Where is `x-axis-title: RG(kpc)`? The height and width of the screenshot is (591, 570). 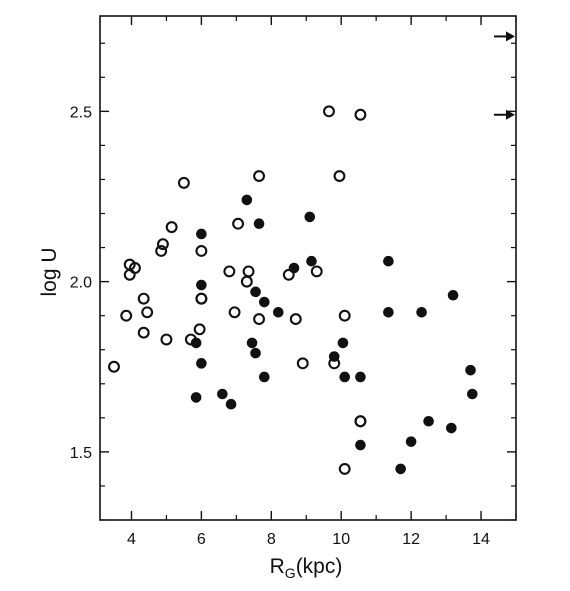
x-axis-title: RG(kpc) is located at coordinates (306, 568).